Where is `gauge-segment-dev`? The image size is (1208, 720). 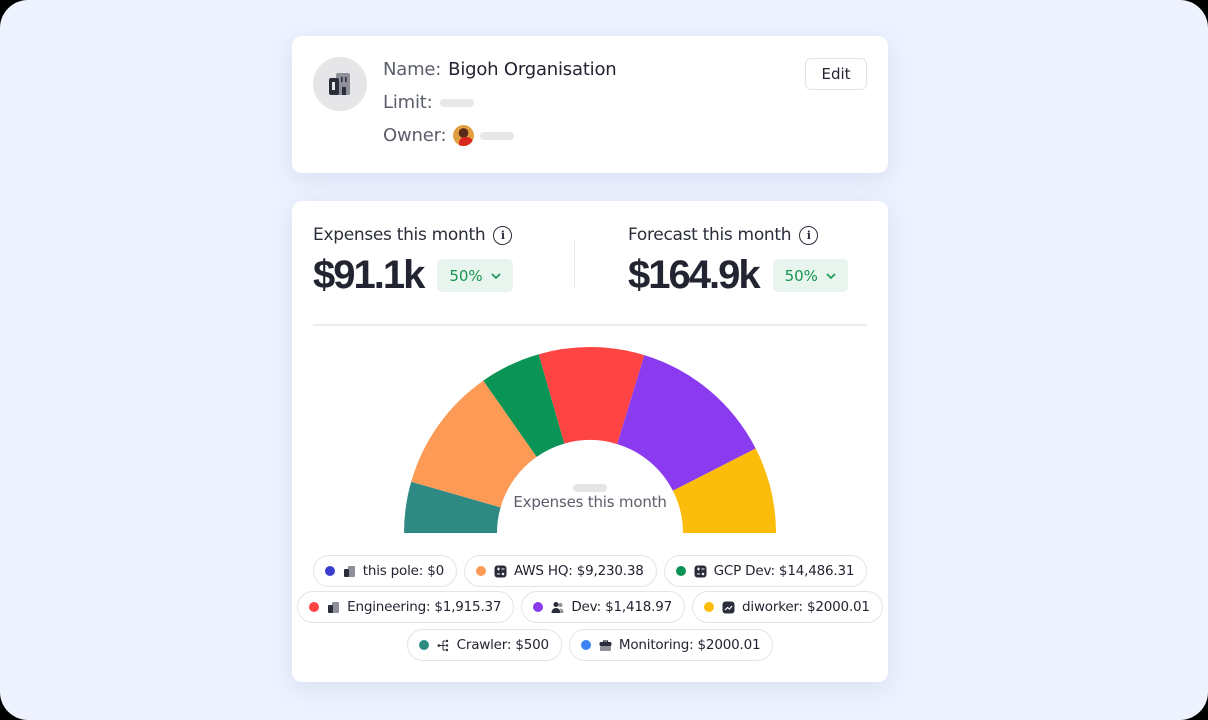 gauge-segment-dev is located at coordinates (686, 423).